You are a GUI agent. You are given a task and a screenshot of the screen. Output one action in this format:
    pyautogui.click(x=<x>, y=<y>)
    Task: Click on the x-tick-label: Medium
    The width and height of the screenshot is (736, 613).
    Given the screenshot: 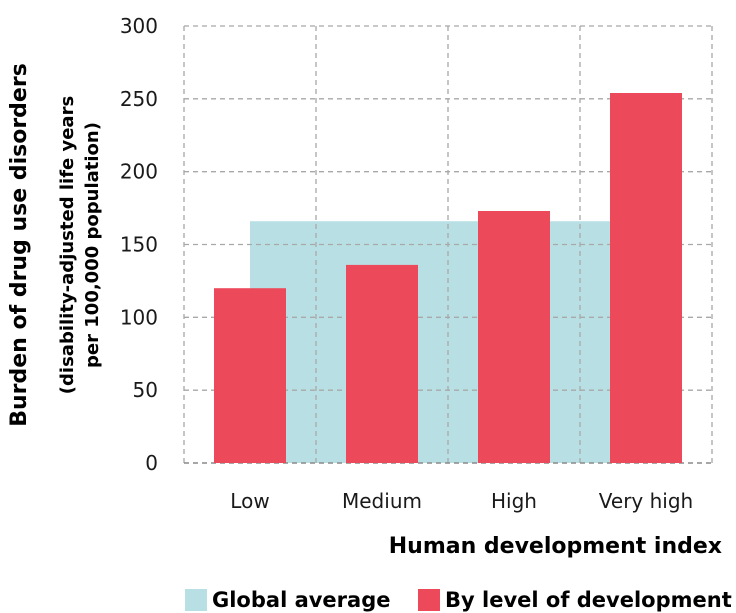 What is the action you would take?
    pyautogui.click(x=382, y=501)
    